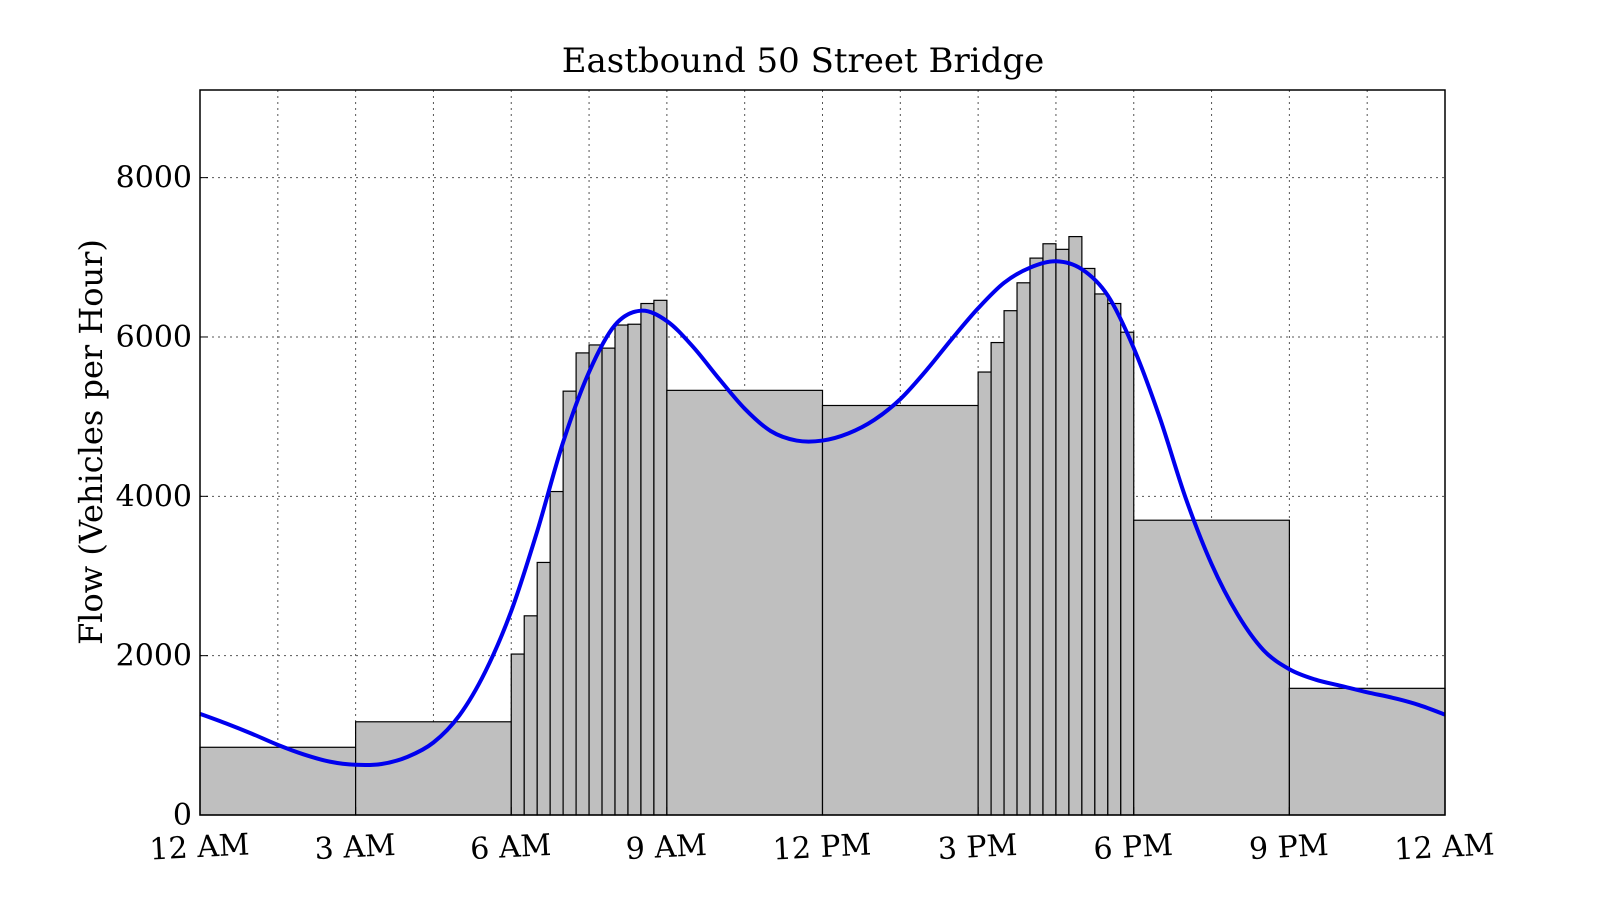  I want to click on x-tick-label: 12 PM, so click(822, 847).